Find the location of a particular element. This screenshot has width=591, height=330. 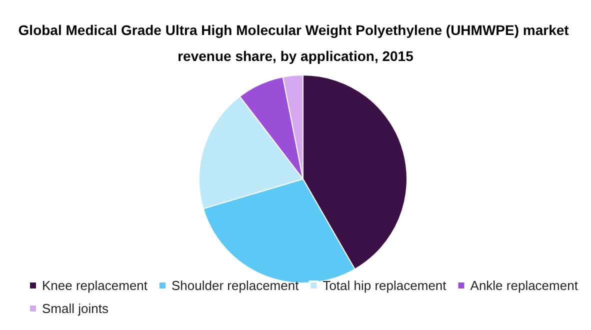

legend-label: Ankle replacement is located at coordinates (524, 285).